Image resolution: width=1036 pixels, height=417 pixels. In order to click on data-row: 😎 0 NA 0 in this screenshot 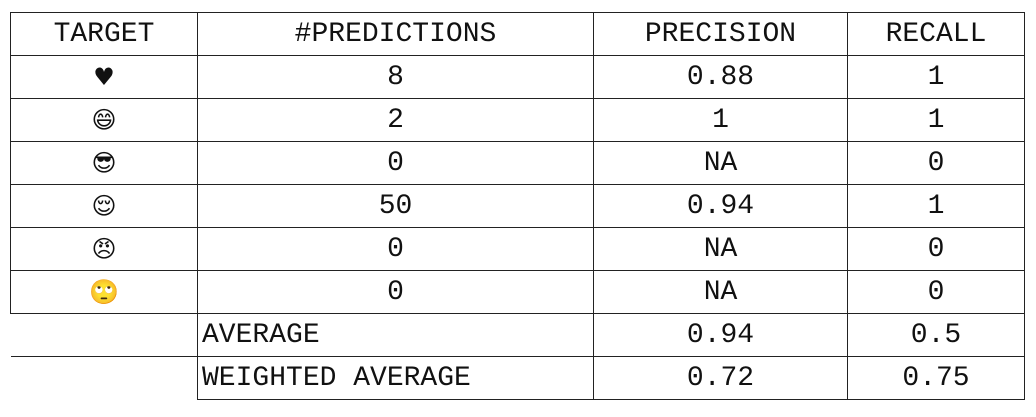, I will do `click(517, 163)`.